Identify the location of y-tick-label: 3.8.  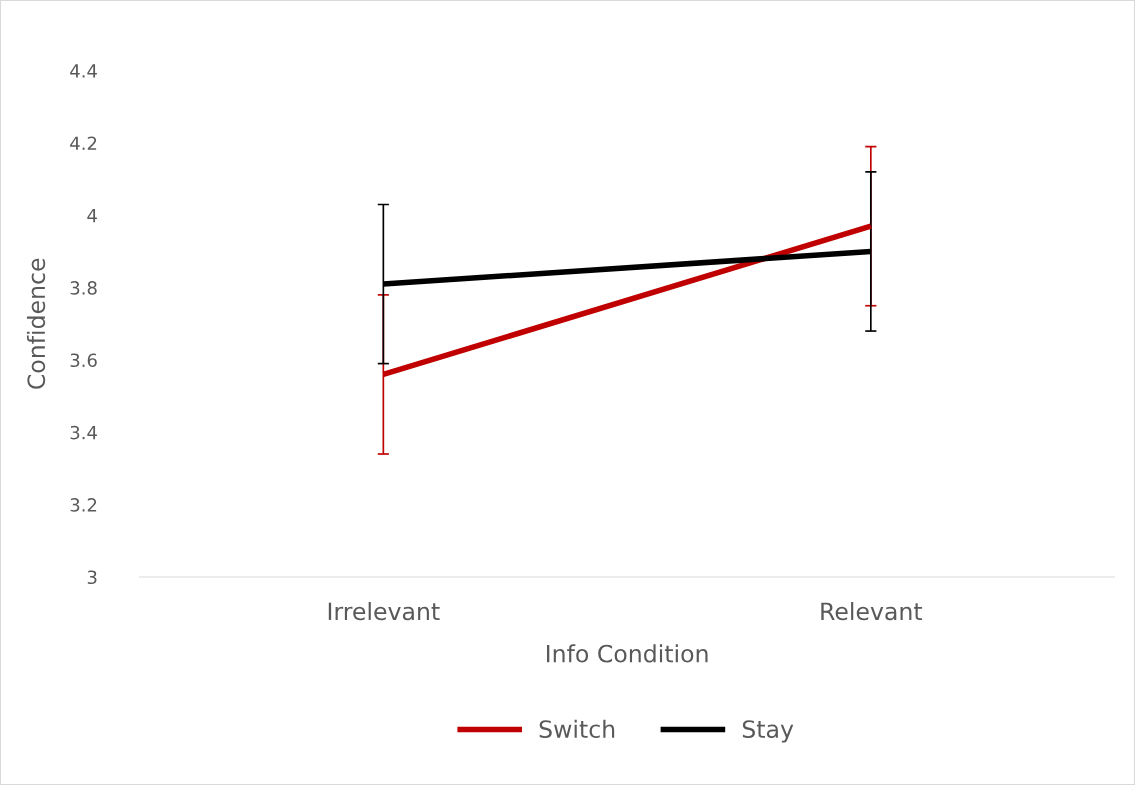
(83, 288).